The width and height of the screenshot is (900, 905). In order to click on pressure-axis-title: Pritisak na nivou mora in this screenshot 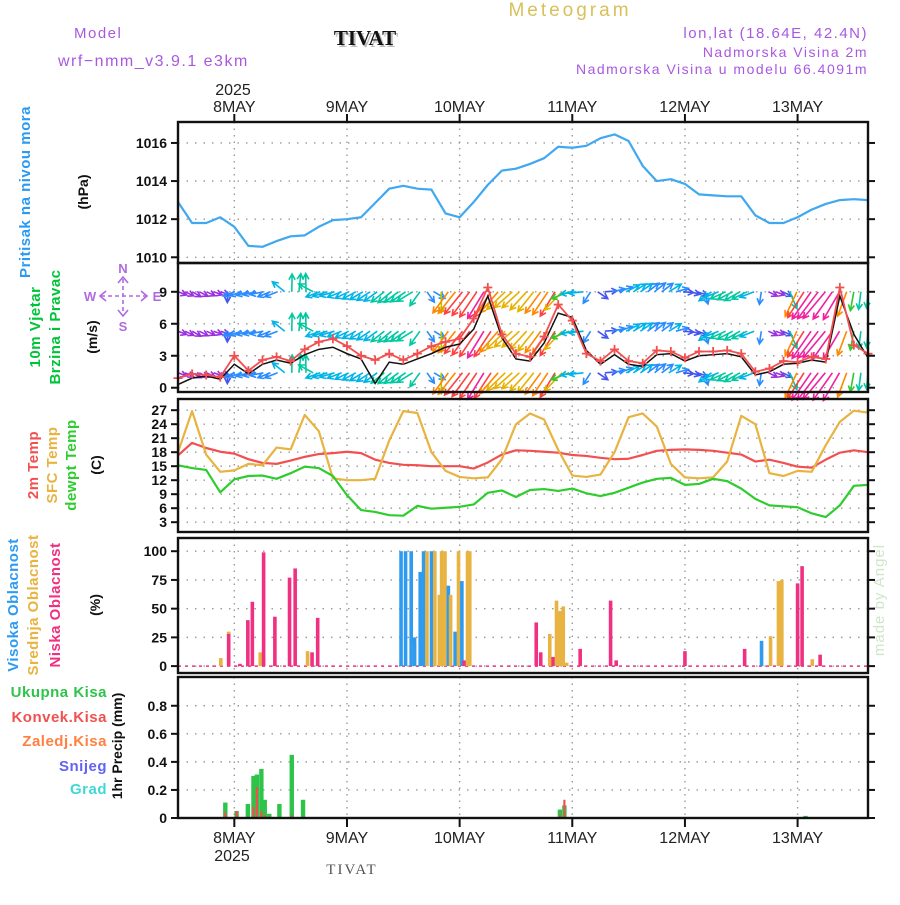, I will do `click(25, 192)`.